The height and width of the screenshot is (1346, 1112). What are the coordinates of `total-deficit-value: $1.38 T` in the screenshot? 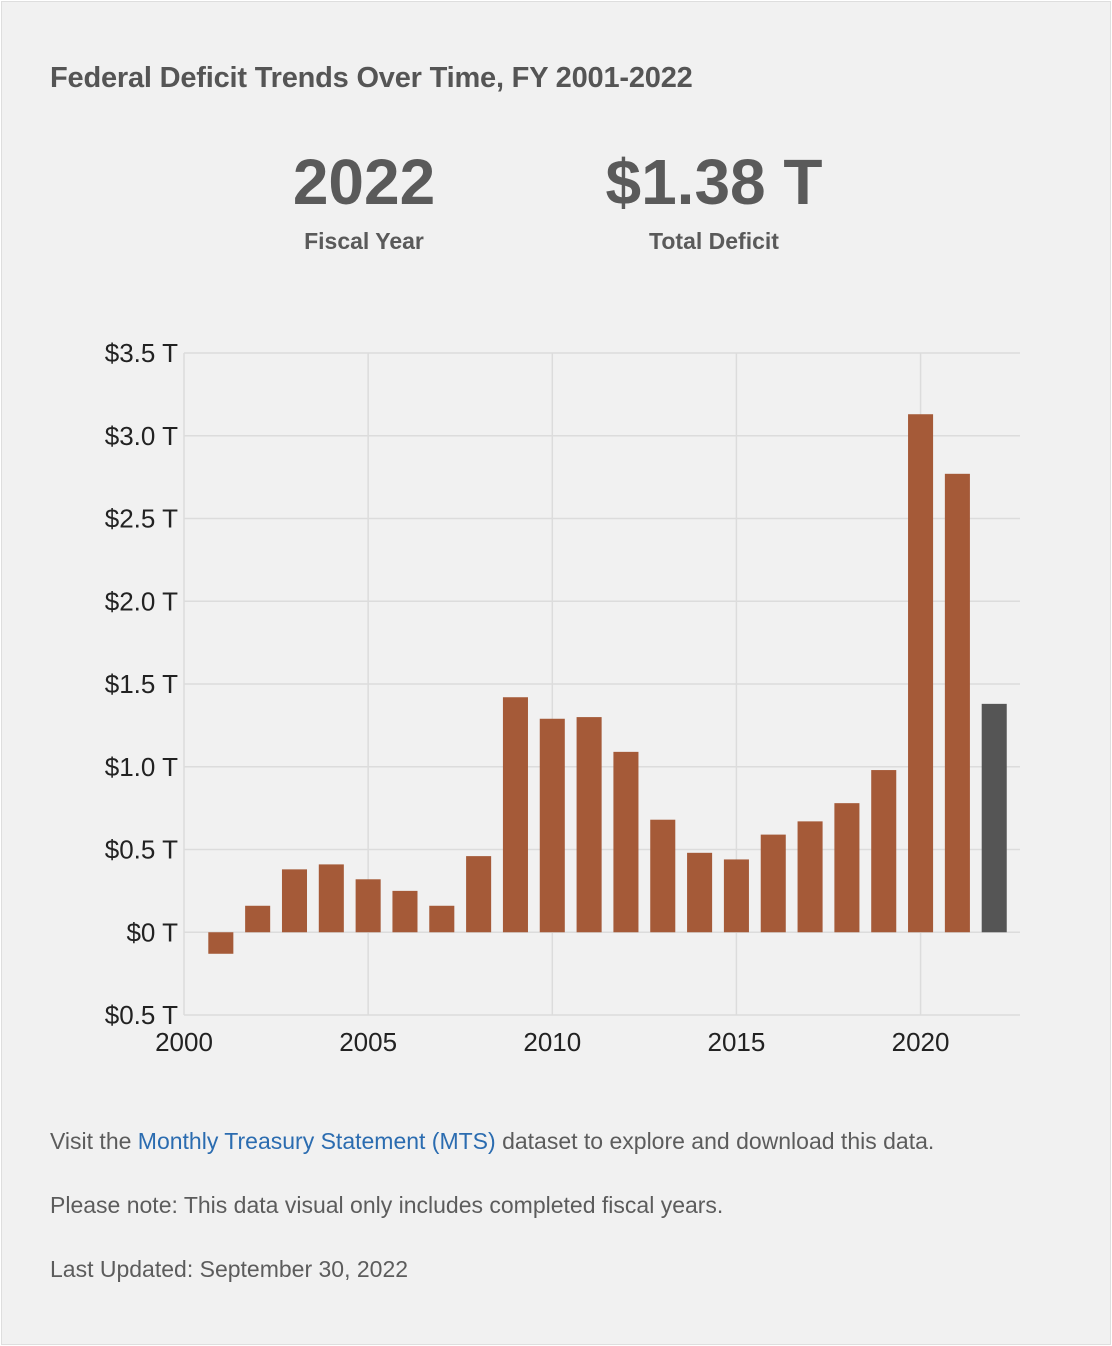 It's located at (714, 182).